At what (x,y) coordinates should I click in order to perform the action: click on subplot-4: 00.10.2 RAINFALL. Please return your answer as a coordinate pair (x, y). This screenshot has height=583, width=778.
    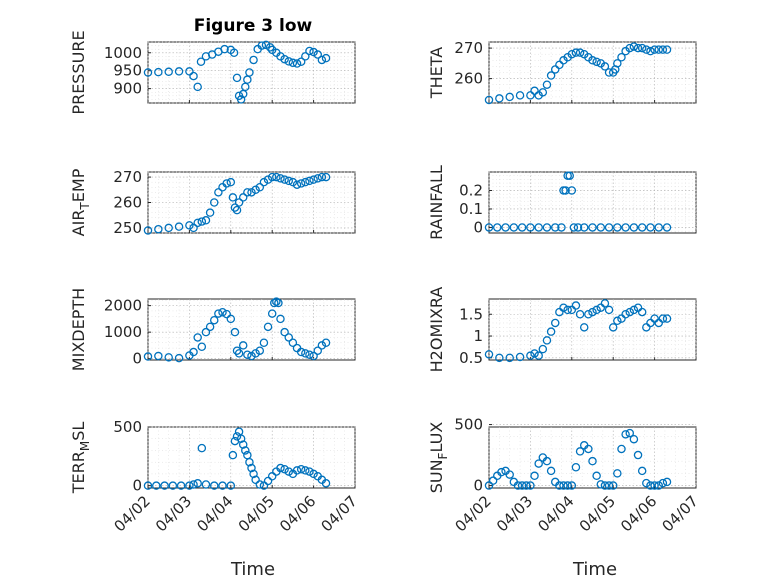
    Looking at the image, I should click on (562, 202).